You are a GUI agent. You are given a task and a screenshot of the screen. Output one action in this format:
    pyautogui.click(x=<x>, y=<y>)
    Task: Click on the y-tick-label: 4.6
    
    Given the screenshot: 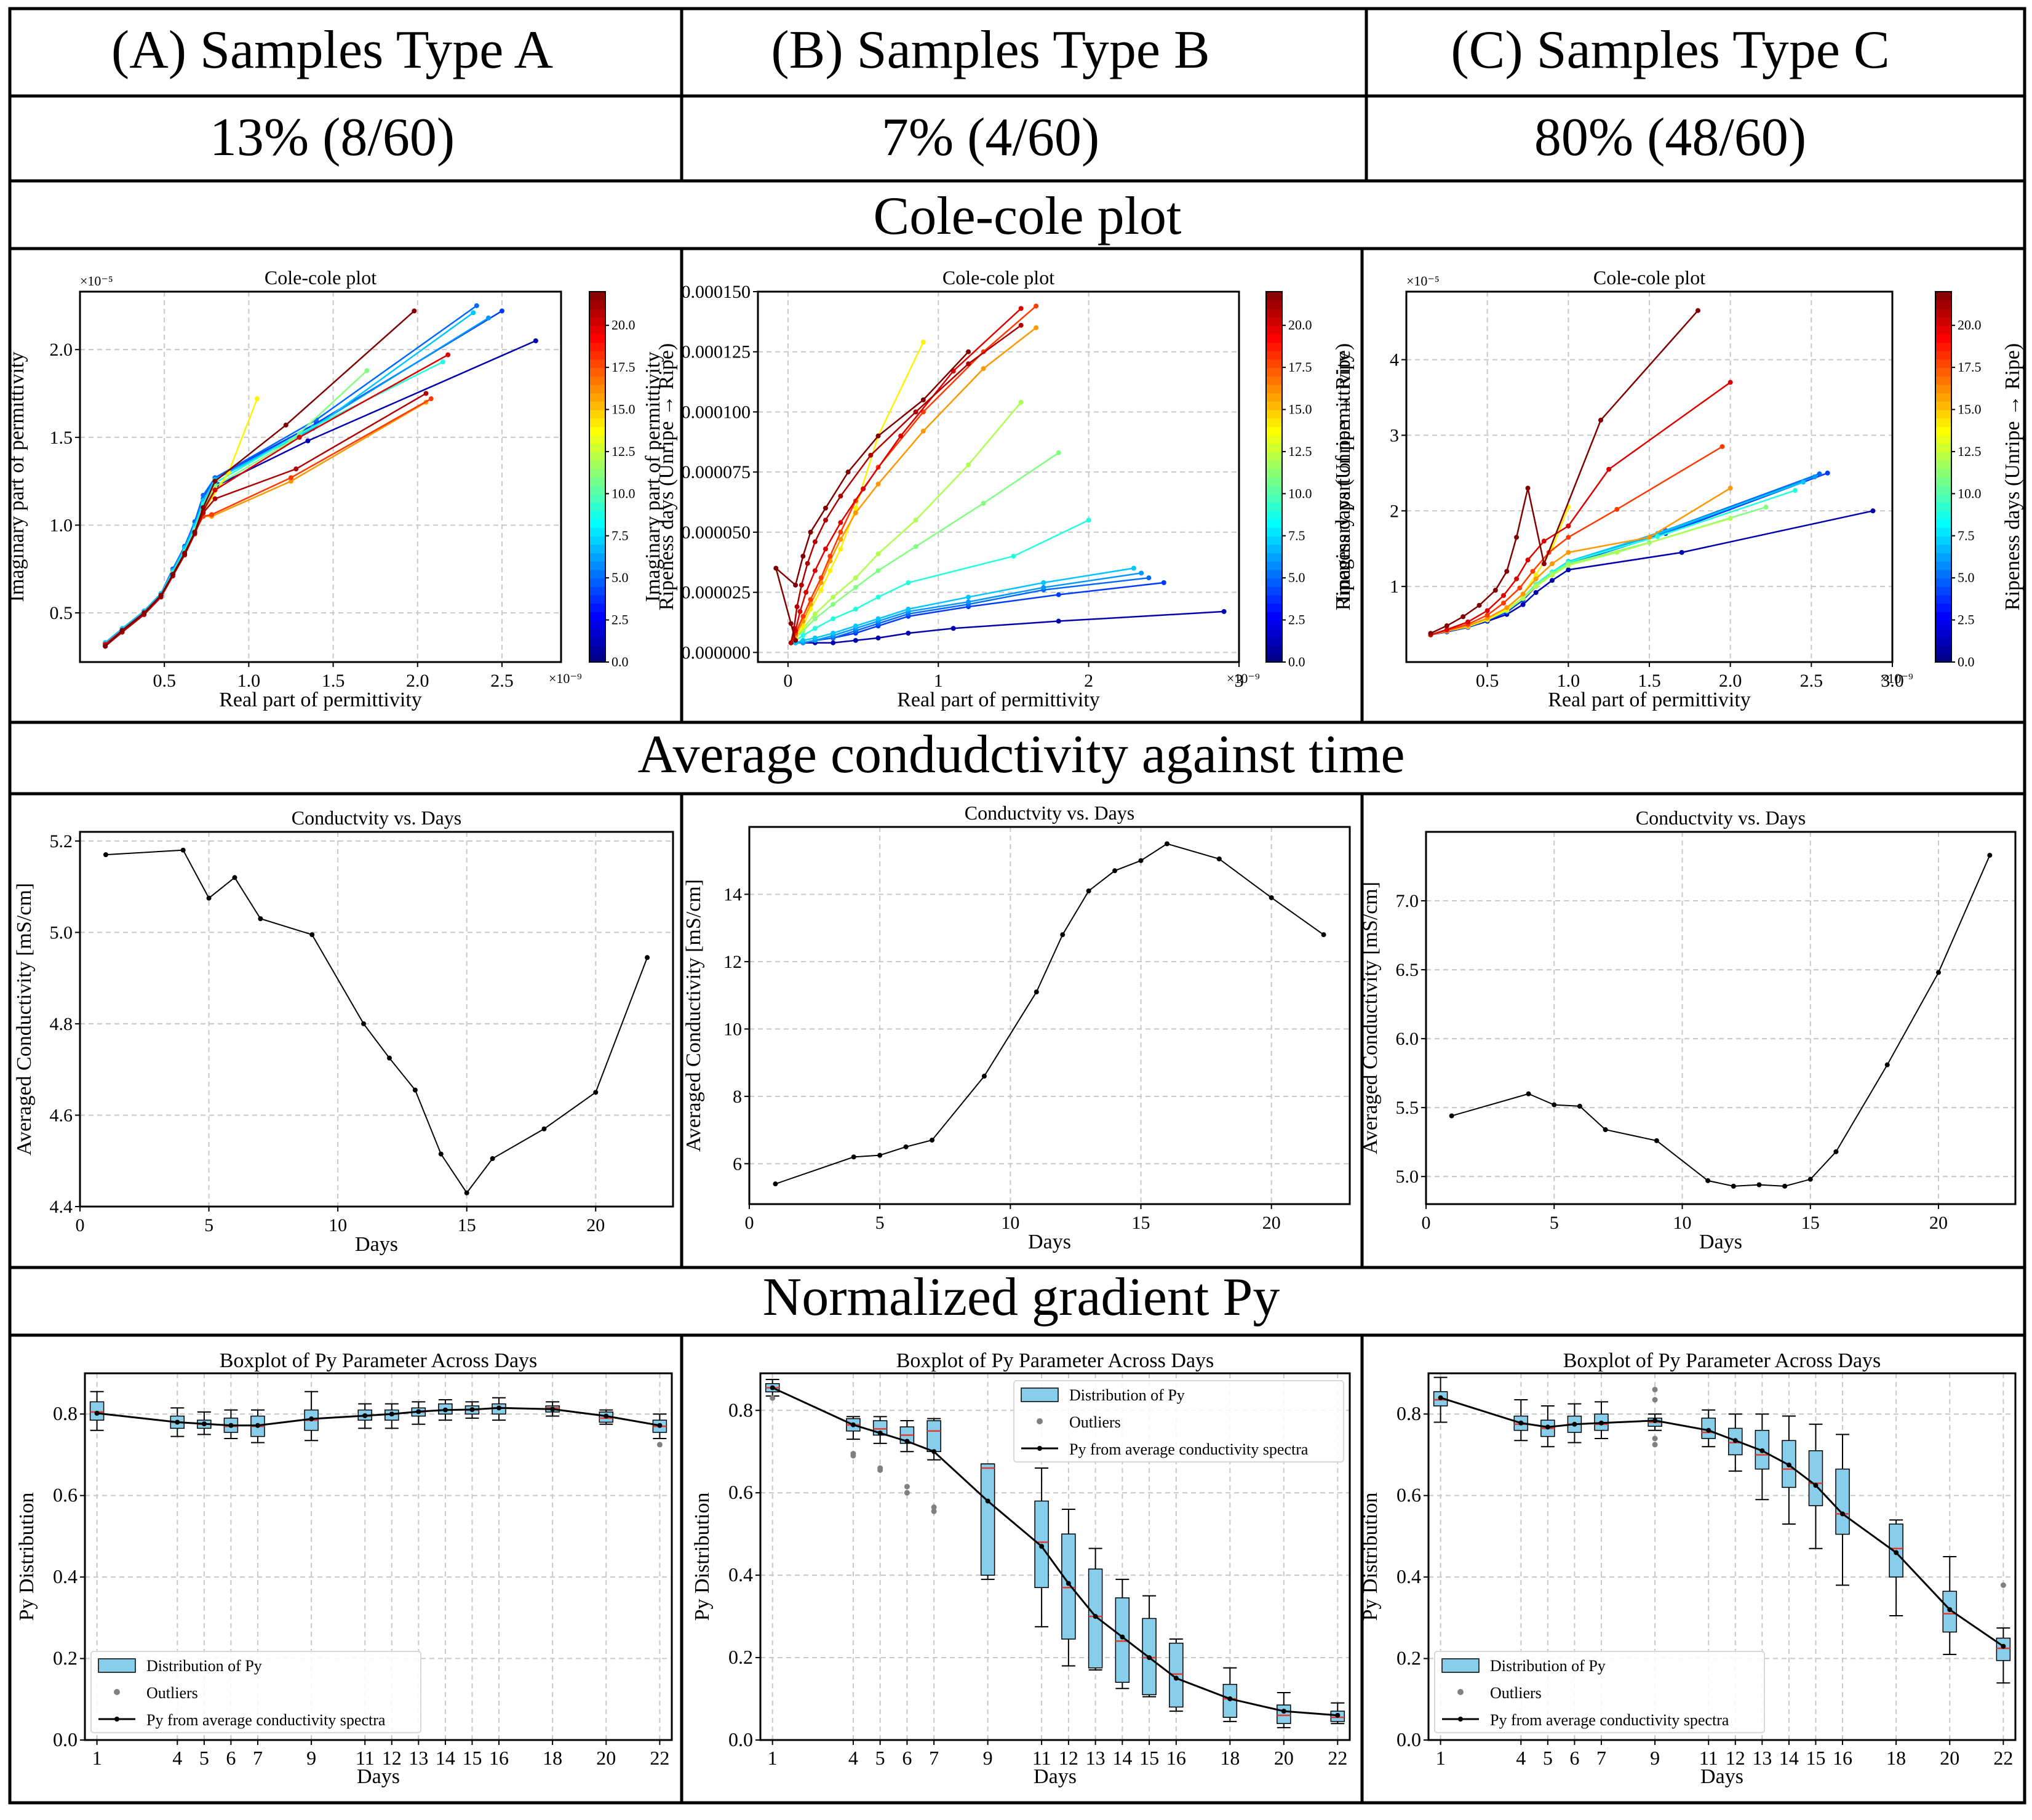 What is the action you would take?
    pyautogui.click(x=62, y=1115)
    